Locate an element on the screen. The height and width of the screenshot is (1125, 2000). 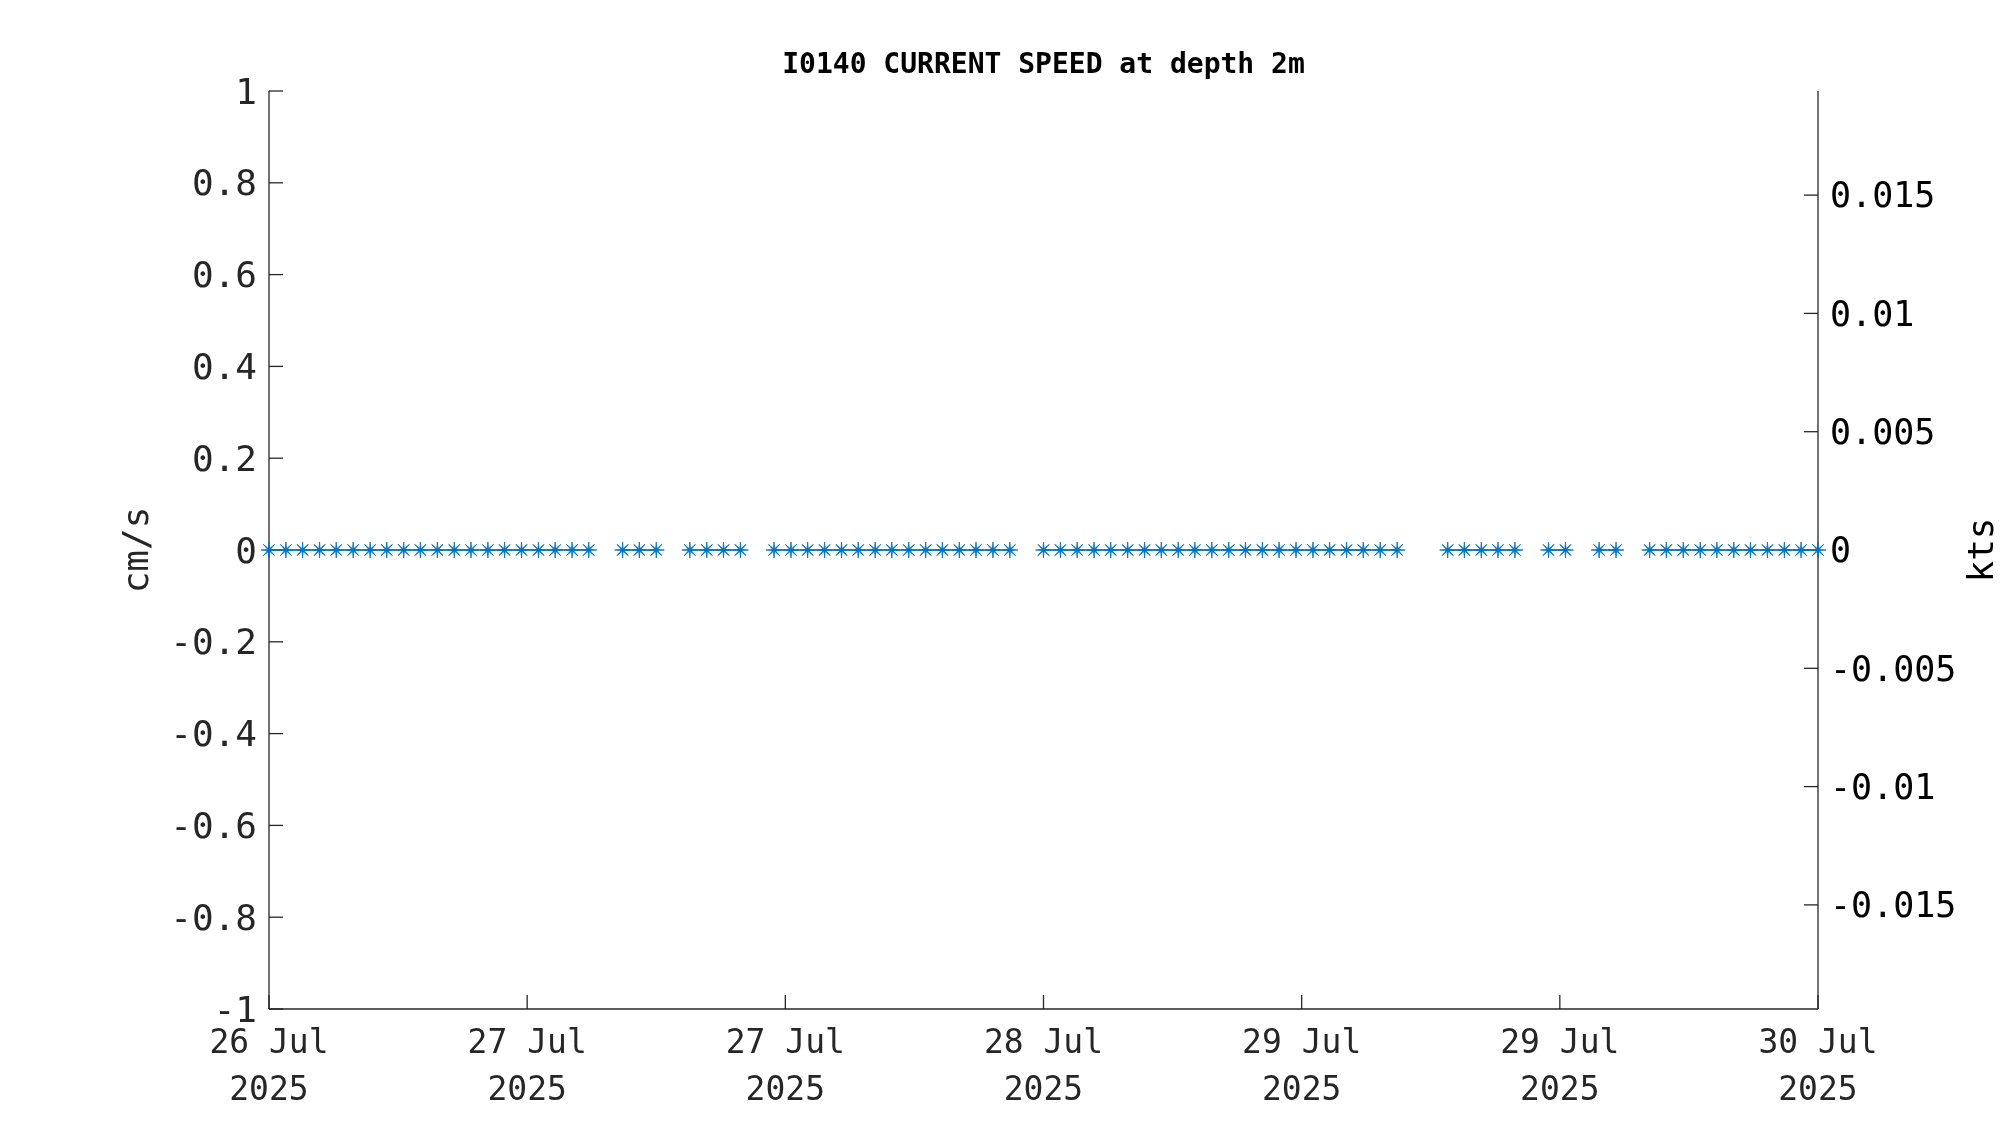
y-tick-label: -0.8 is located at coordinates (213, 917).